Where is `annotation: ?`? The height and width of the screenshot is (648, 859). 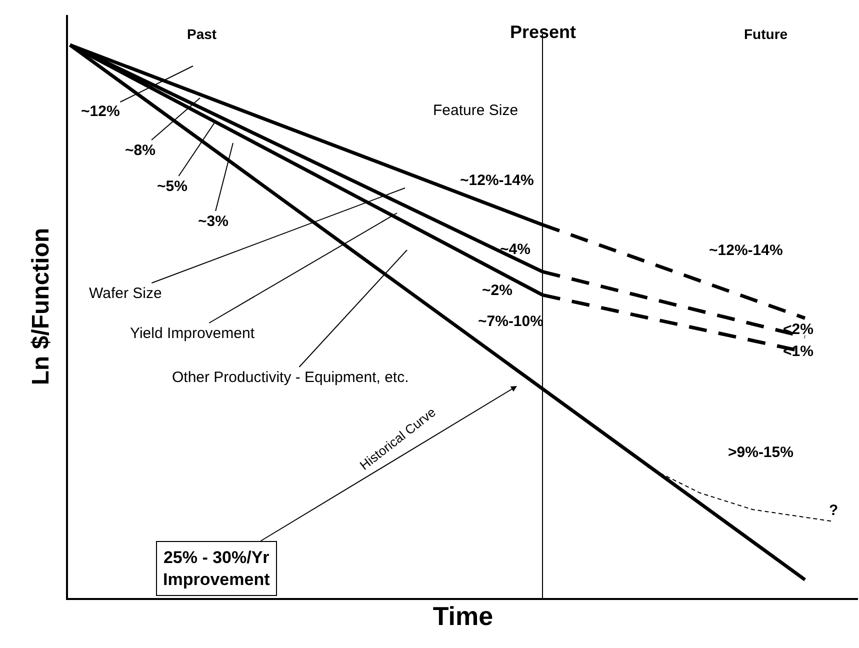
annotation: ? is located at coordinates (833, 510).